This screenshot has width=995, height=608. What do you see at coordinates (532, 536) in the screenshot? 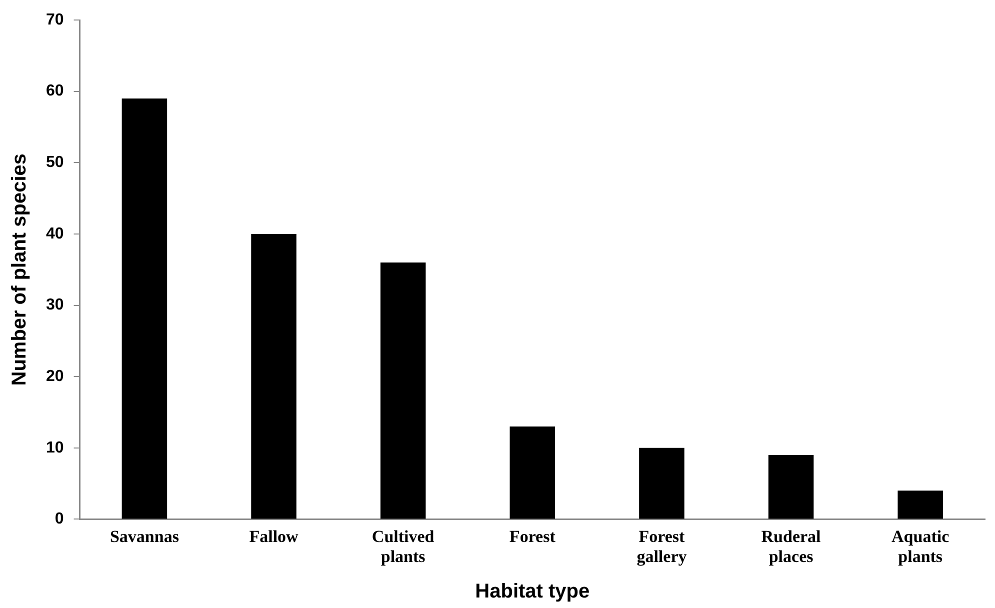
I see `x-tick-label: Forest` at bounding box center [532, 536].